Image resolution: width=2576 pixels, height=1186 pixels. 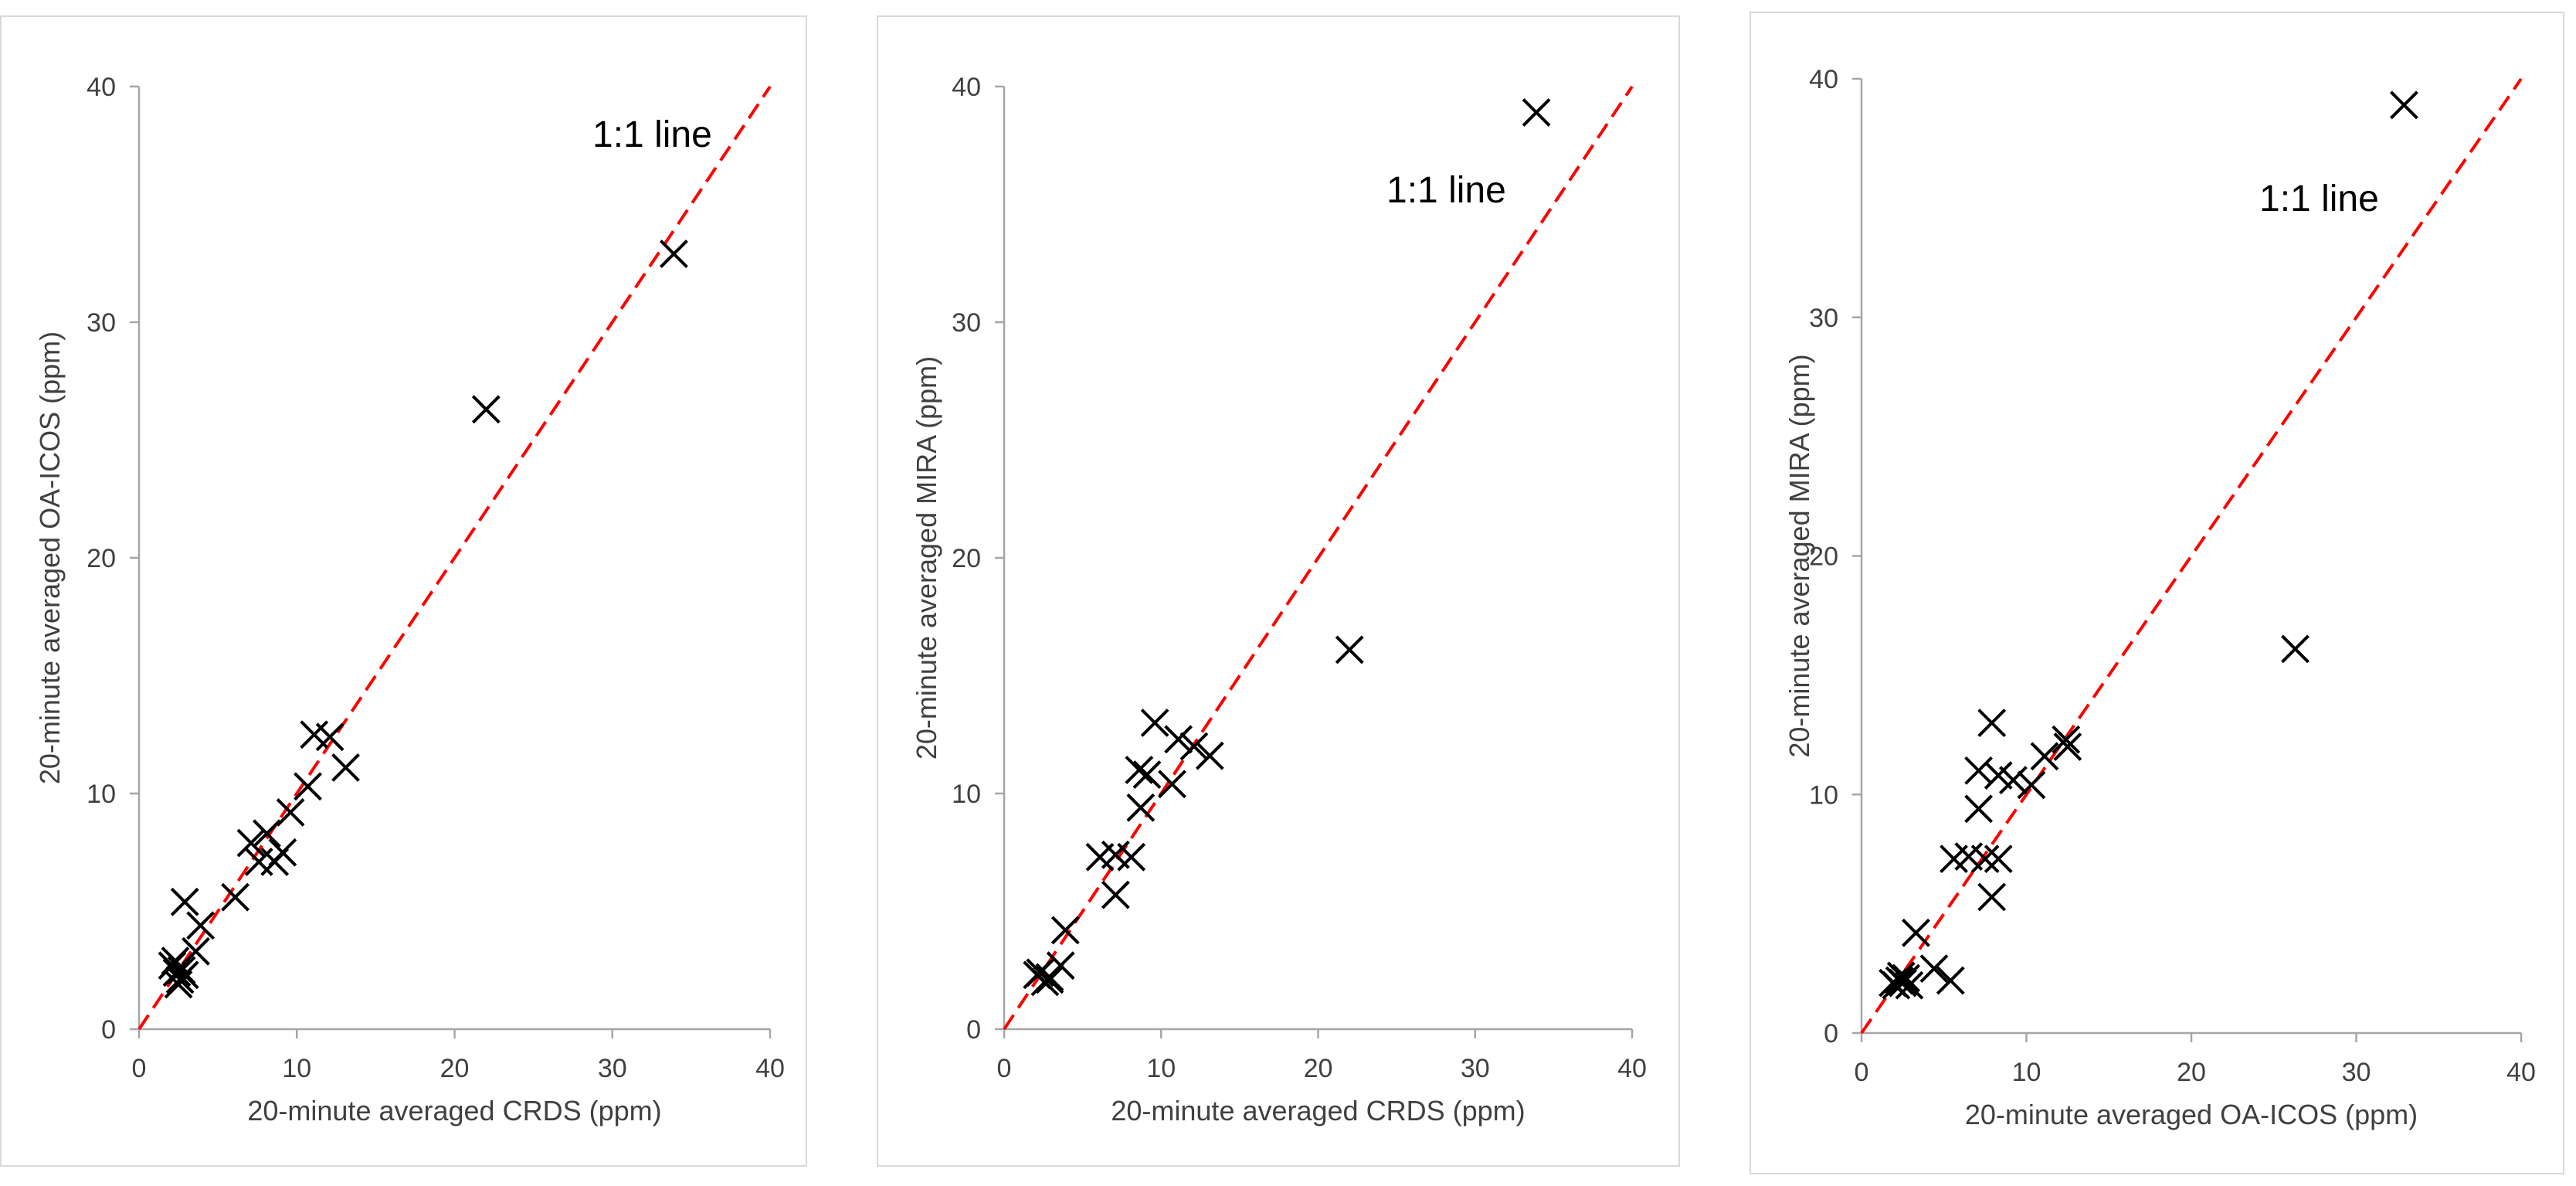 I want to click on y-axis-title: 20-minute averaged OA-ICOS (ppm), so click(x=50, y=557).